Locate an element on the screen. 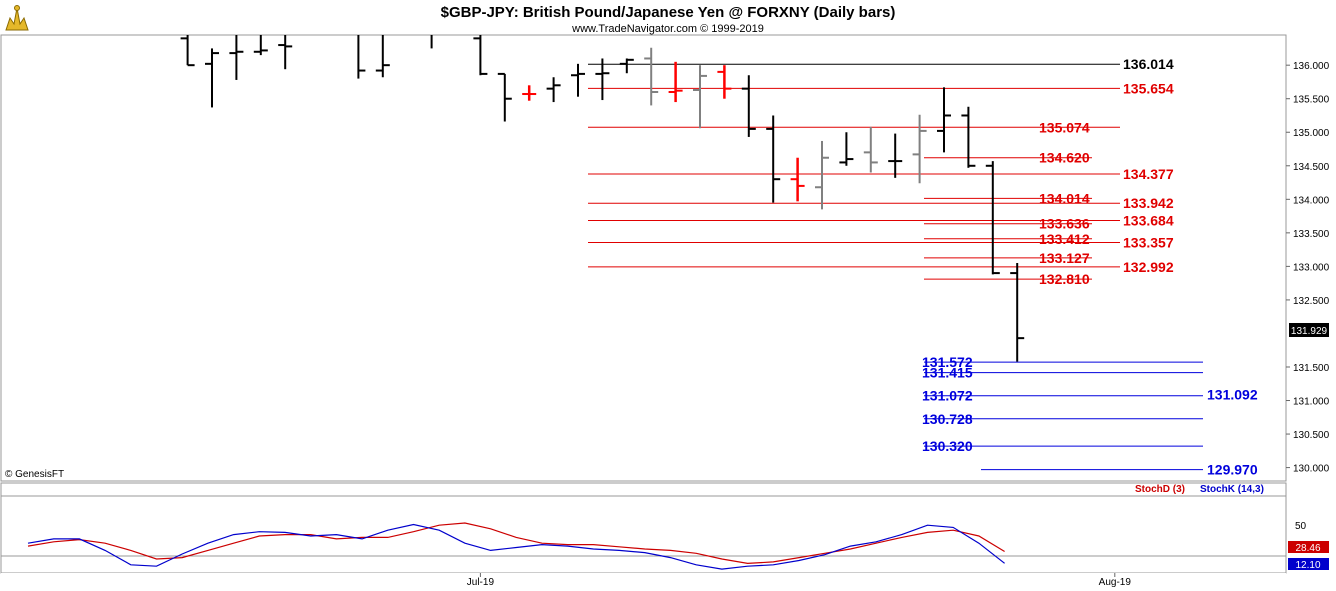  price-tick-label: 135.000 is located at coordinates (1311, 133).